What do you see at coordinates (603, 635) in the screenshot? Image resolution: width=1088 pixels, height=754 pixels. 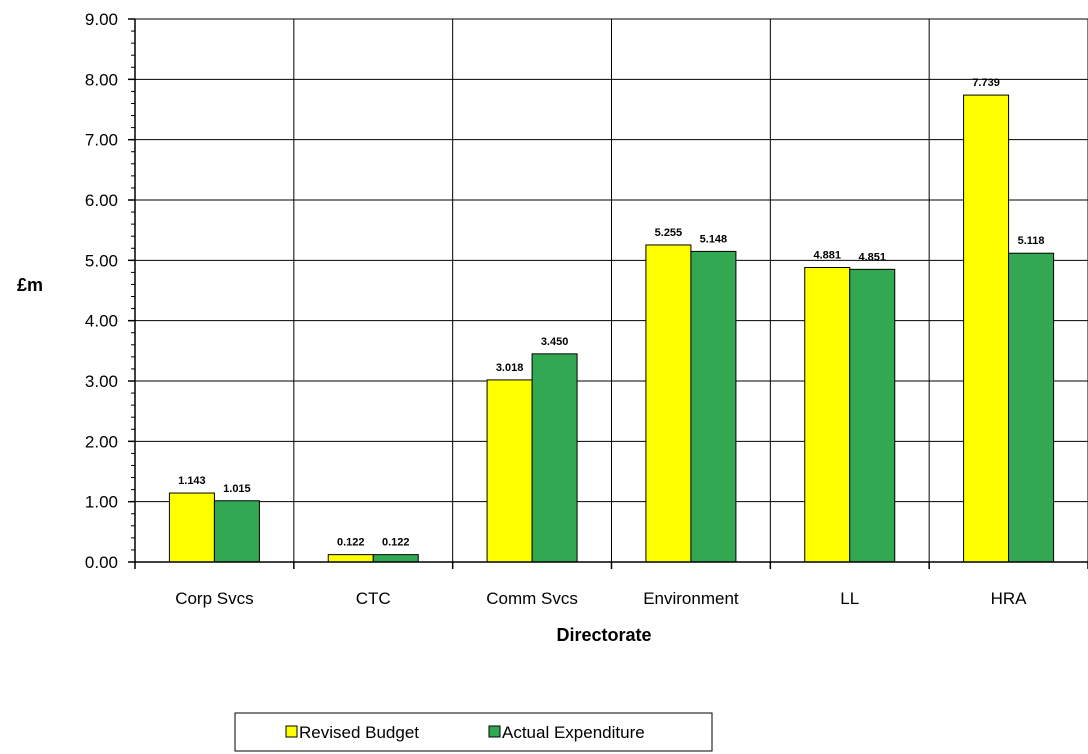 I see `x-axis-title: Directorate` at bounding box center [603, 635].